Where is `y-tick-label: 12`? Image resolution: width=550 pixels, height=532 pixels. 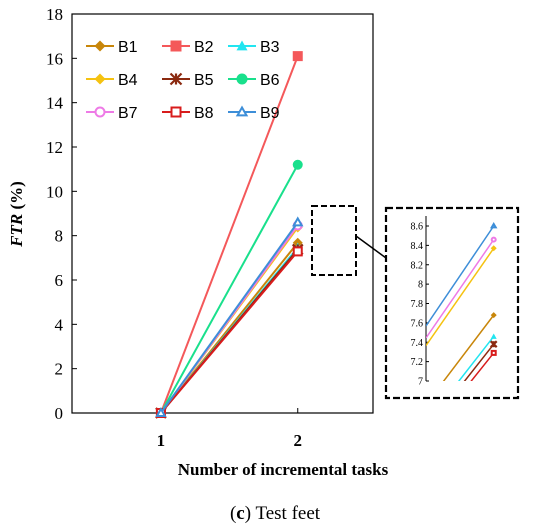
y-tick-label: 12 is located at coordinates (54, 147).